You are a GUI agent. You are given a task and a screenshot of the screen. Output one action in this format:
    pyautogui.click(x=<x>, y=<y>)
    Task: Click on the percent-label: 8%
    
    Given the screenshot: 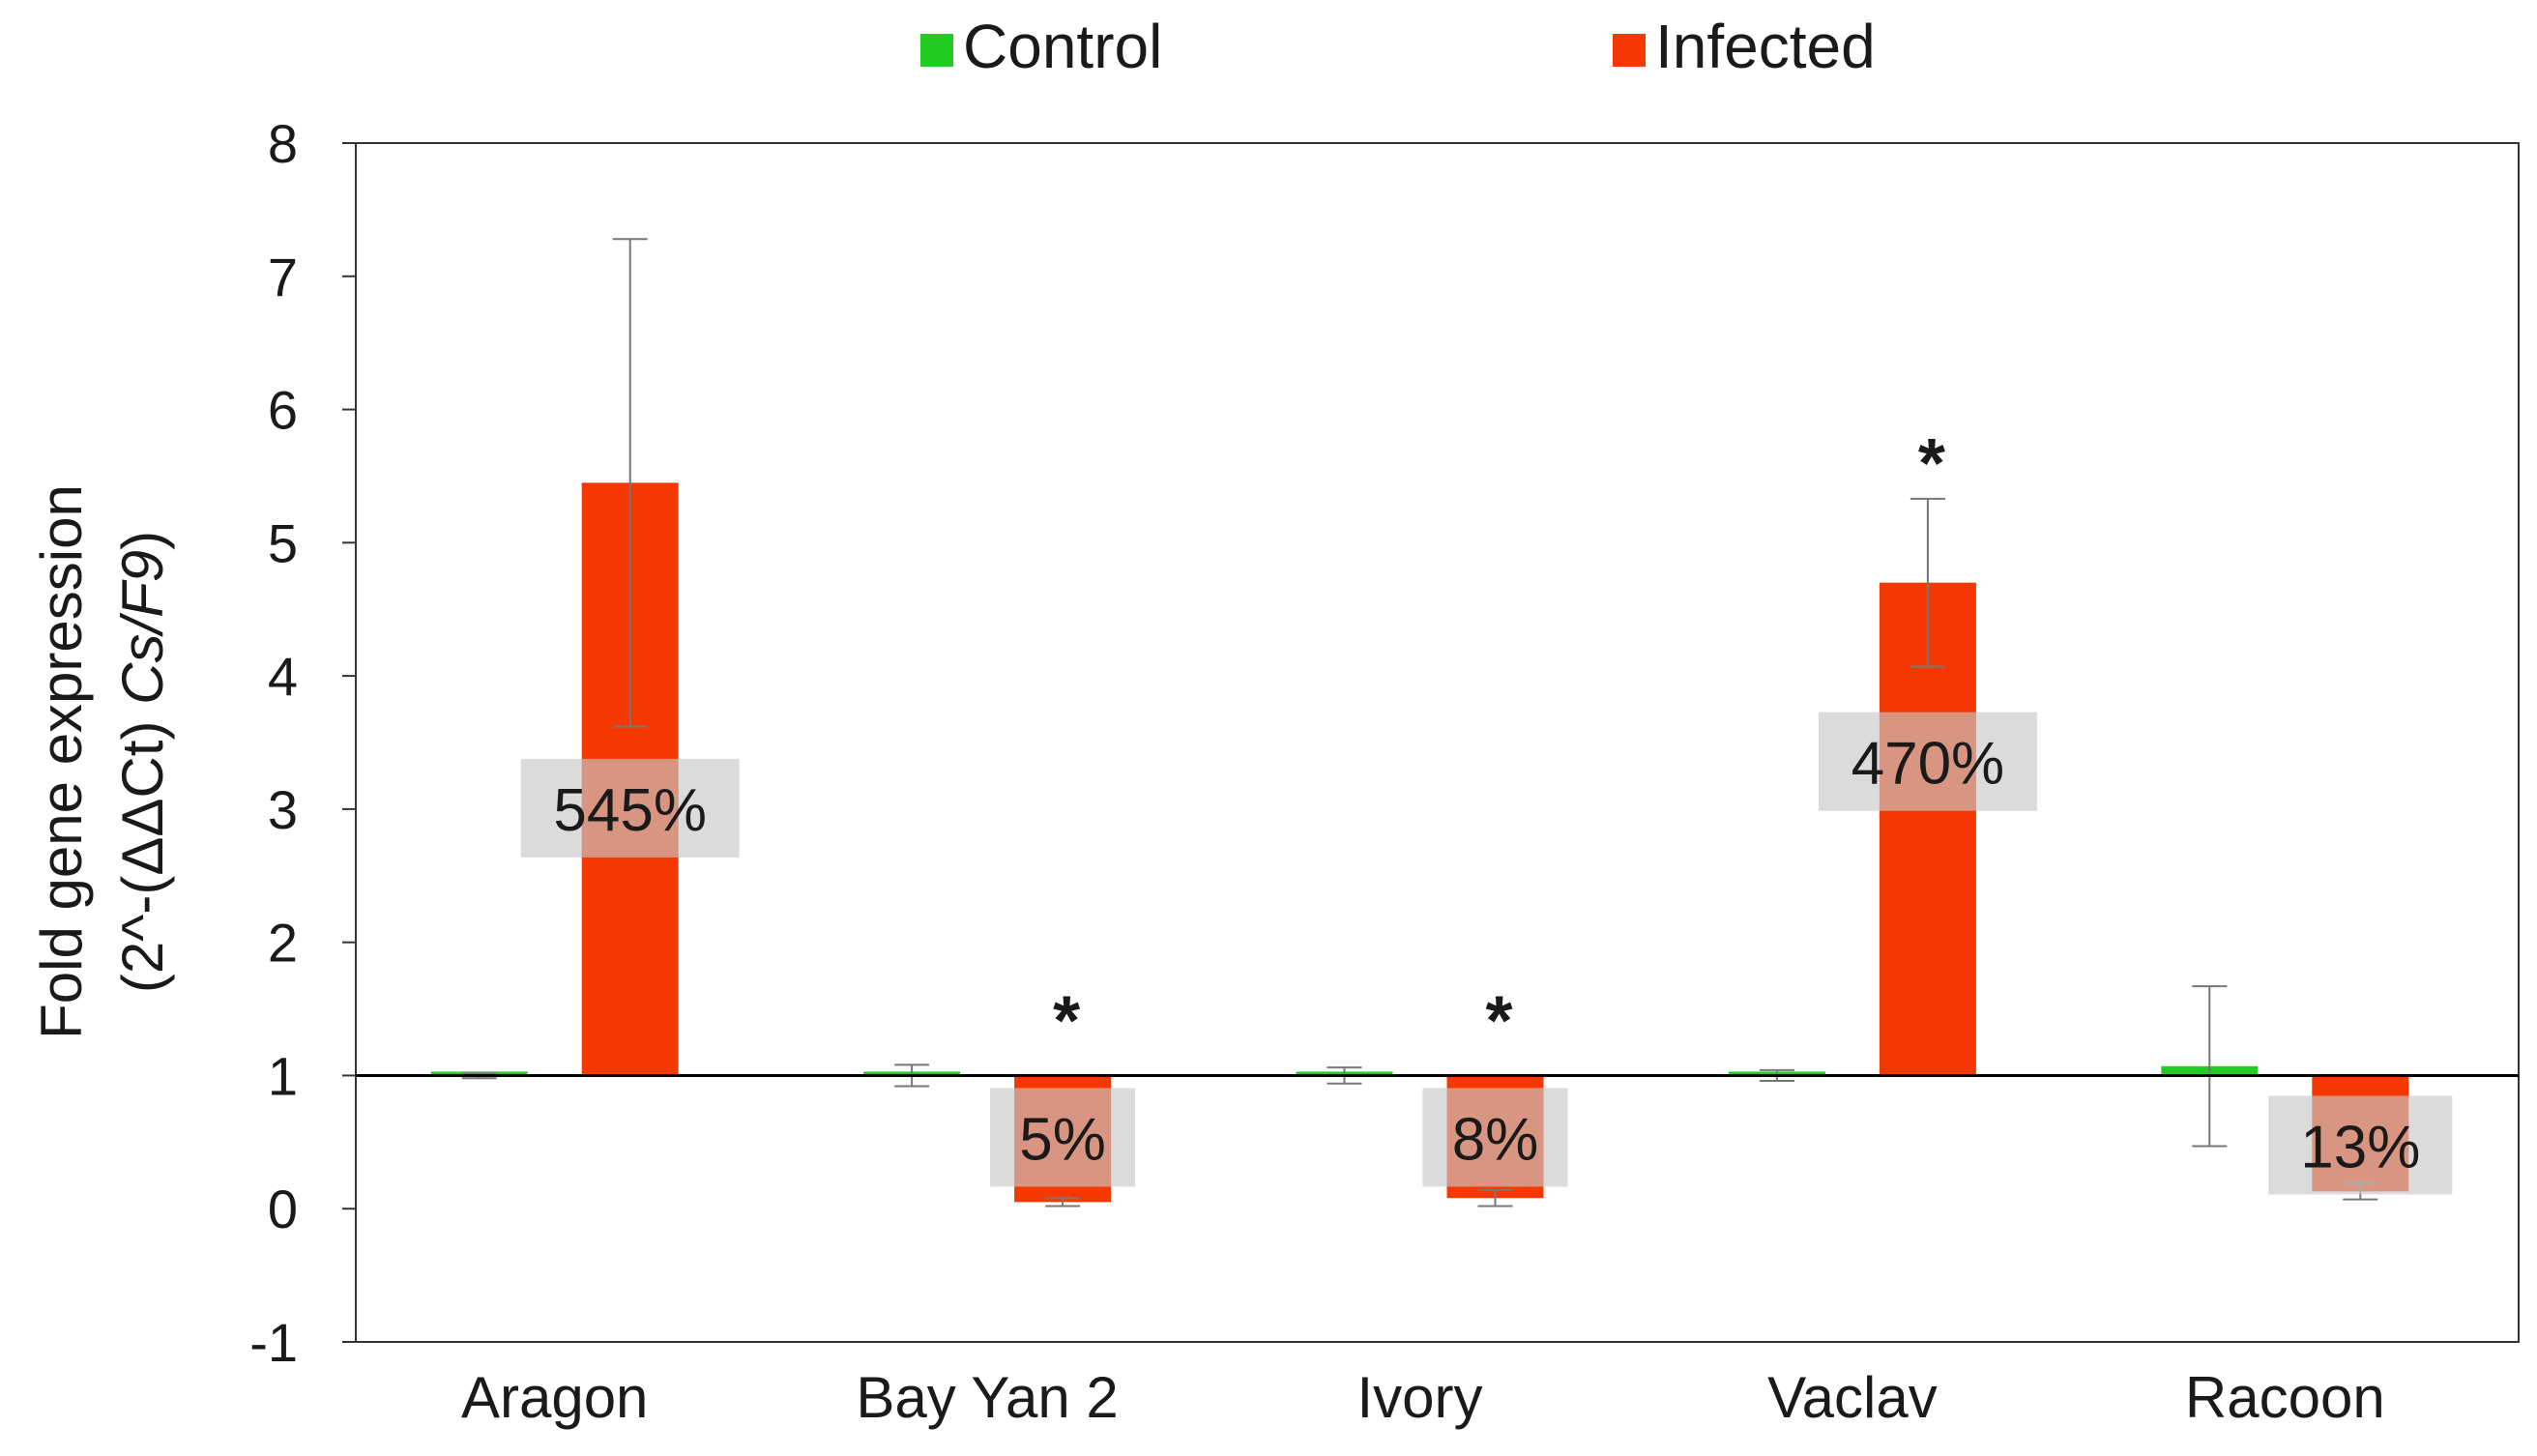 What is the action you would take?
    pyautogui.click(x=1495, y=1140)
    